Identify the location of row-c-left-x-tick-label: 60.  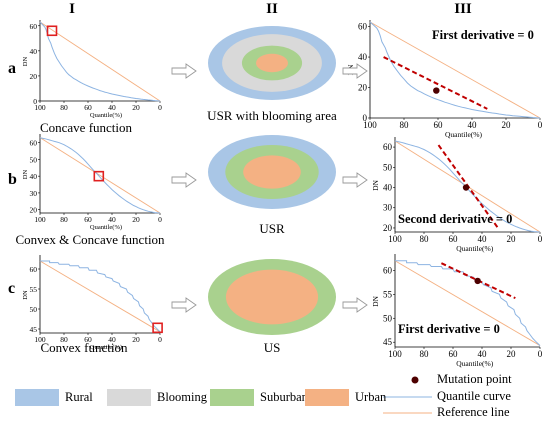
(88, 339).